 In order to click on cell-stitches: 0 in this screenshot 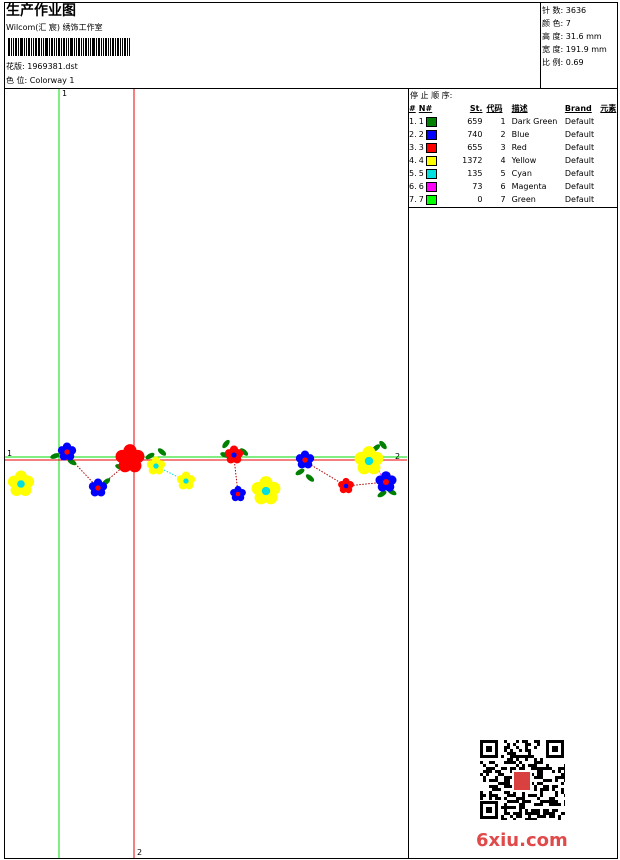, I will do `click(480, 199)`.